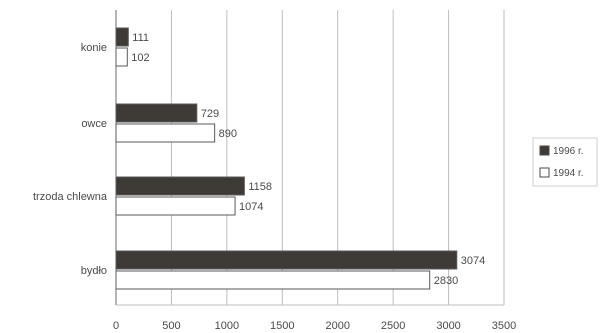 The image size is (601, 333). Describe the element at coordinates (210, 114) in the screenshot. I see `data-label: 729` at that location.